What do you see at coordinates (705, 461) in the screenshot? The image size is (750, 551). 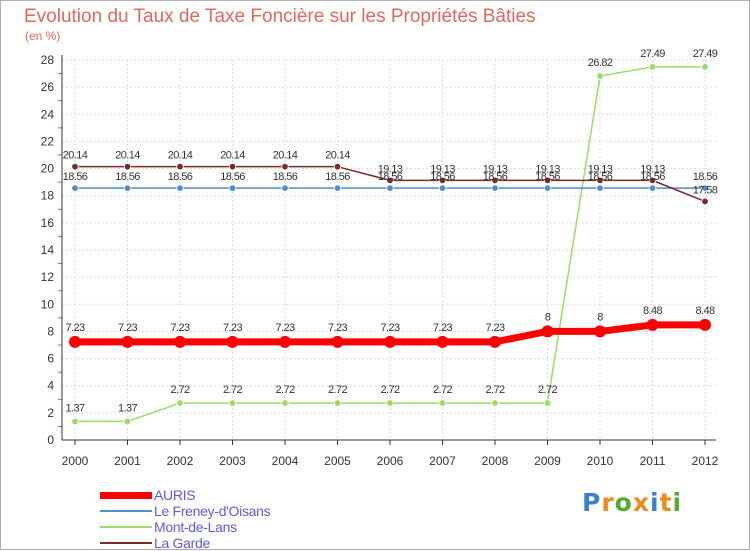 I see `x-tick-label: 2012` at bounding box center [705, 461].